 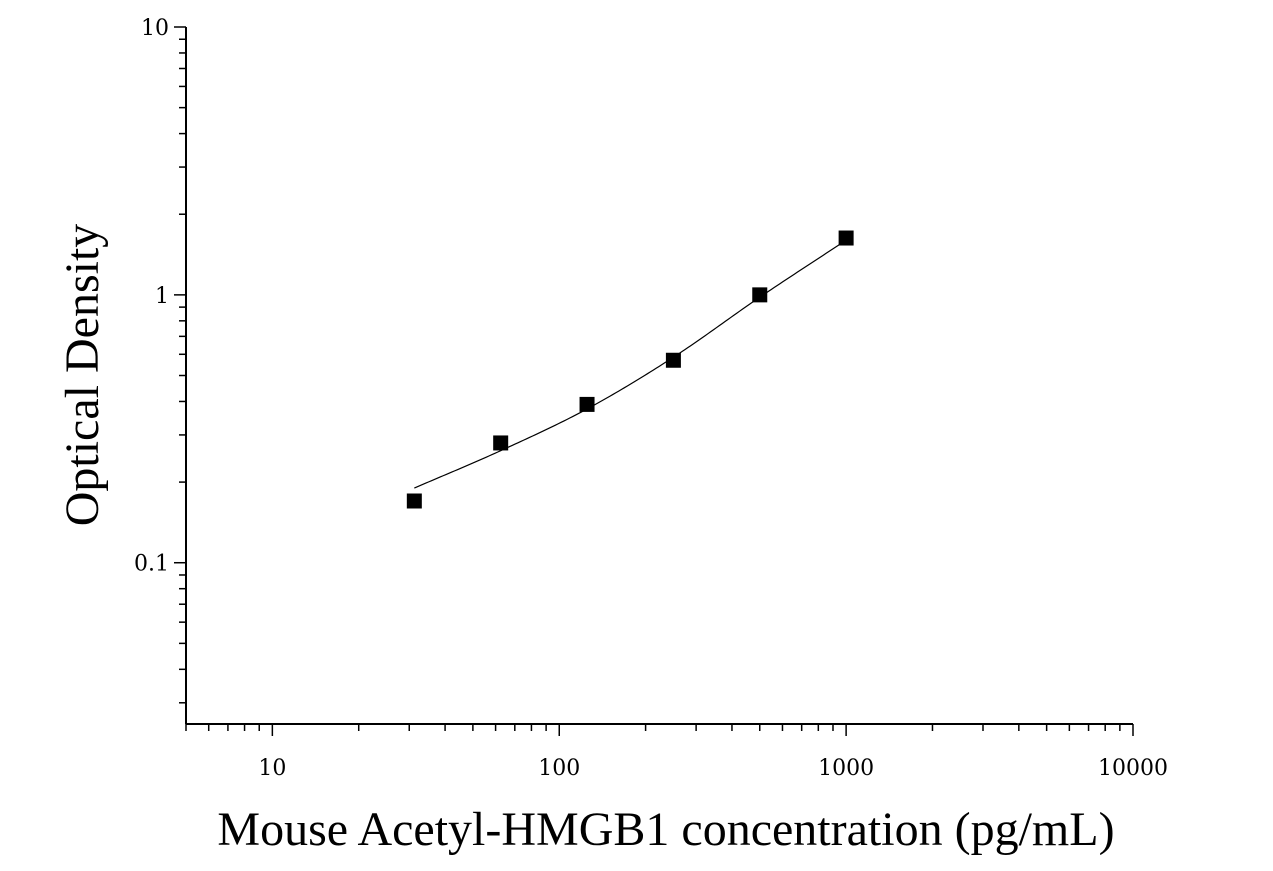 What do you see at coordinates (82, 375) in the screenshot?
I see `y-axis-title: Optical Density` at bounding box center [82, 375].